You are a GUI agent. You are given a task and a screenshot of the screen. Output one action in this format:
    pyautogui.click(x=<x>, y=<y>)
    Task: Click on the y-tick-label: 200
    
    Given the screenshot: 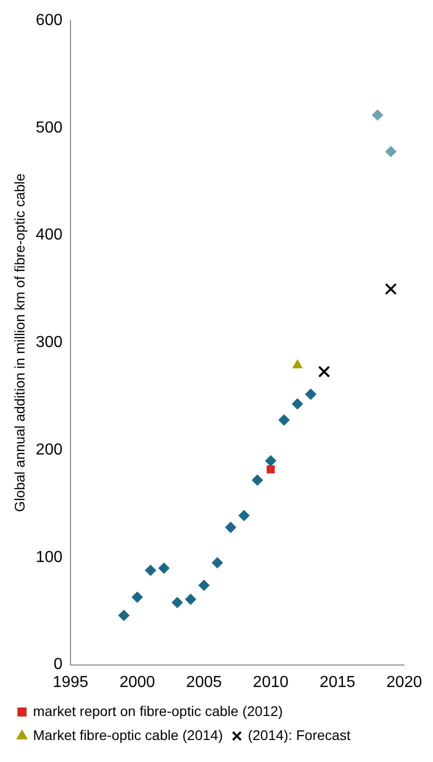 What is the action you would take?
    pyautogui.click(x=49, y=449)
    